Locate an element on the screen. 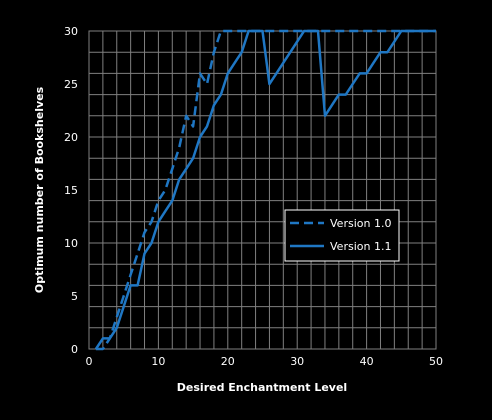 Image resolution: width=492 pixels, height=420 pixels. y-tick-label: 5 is located at coordinates (74, 296).